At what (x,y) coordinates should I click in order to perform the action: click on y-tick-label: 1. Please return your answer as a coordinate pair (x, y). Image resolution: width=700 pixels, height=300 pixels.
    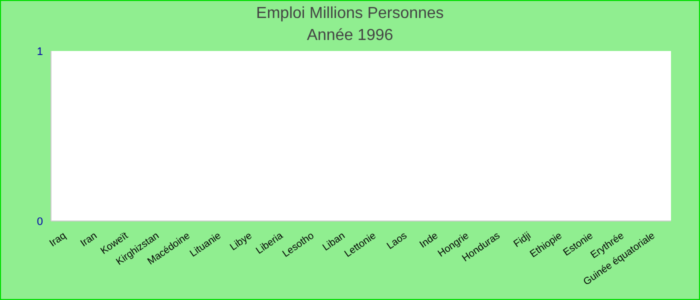
    Looking at the image, I should click on (39, 52).